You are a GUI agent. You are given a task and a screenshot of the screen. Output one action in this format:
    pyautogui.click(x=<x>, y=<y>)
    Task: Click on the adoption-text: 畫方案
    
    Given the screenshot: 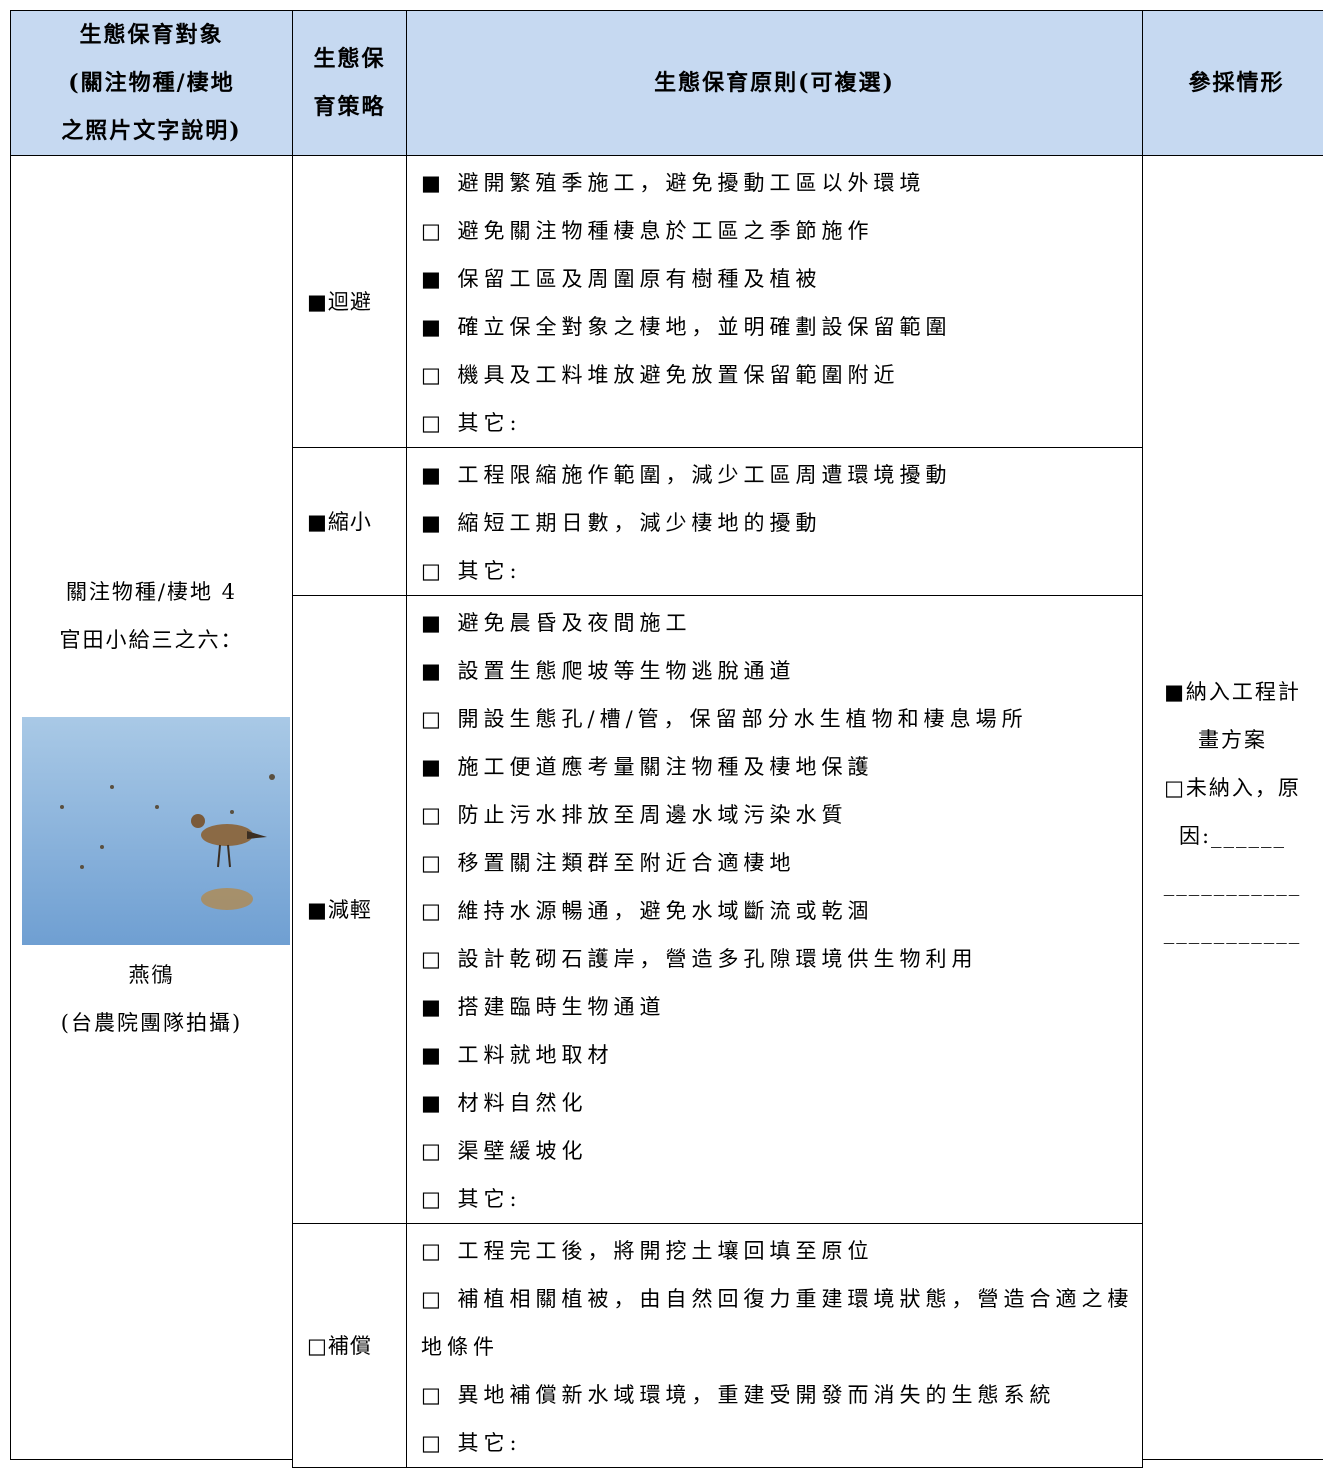 What is the action you would take?
    pyautogui.click(x=1232, y=740)
    